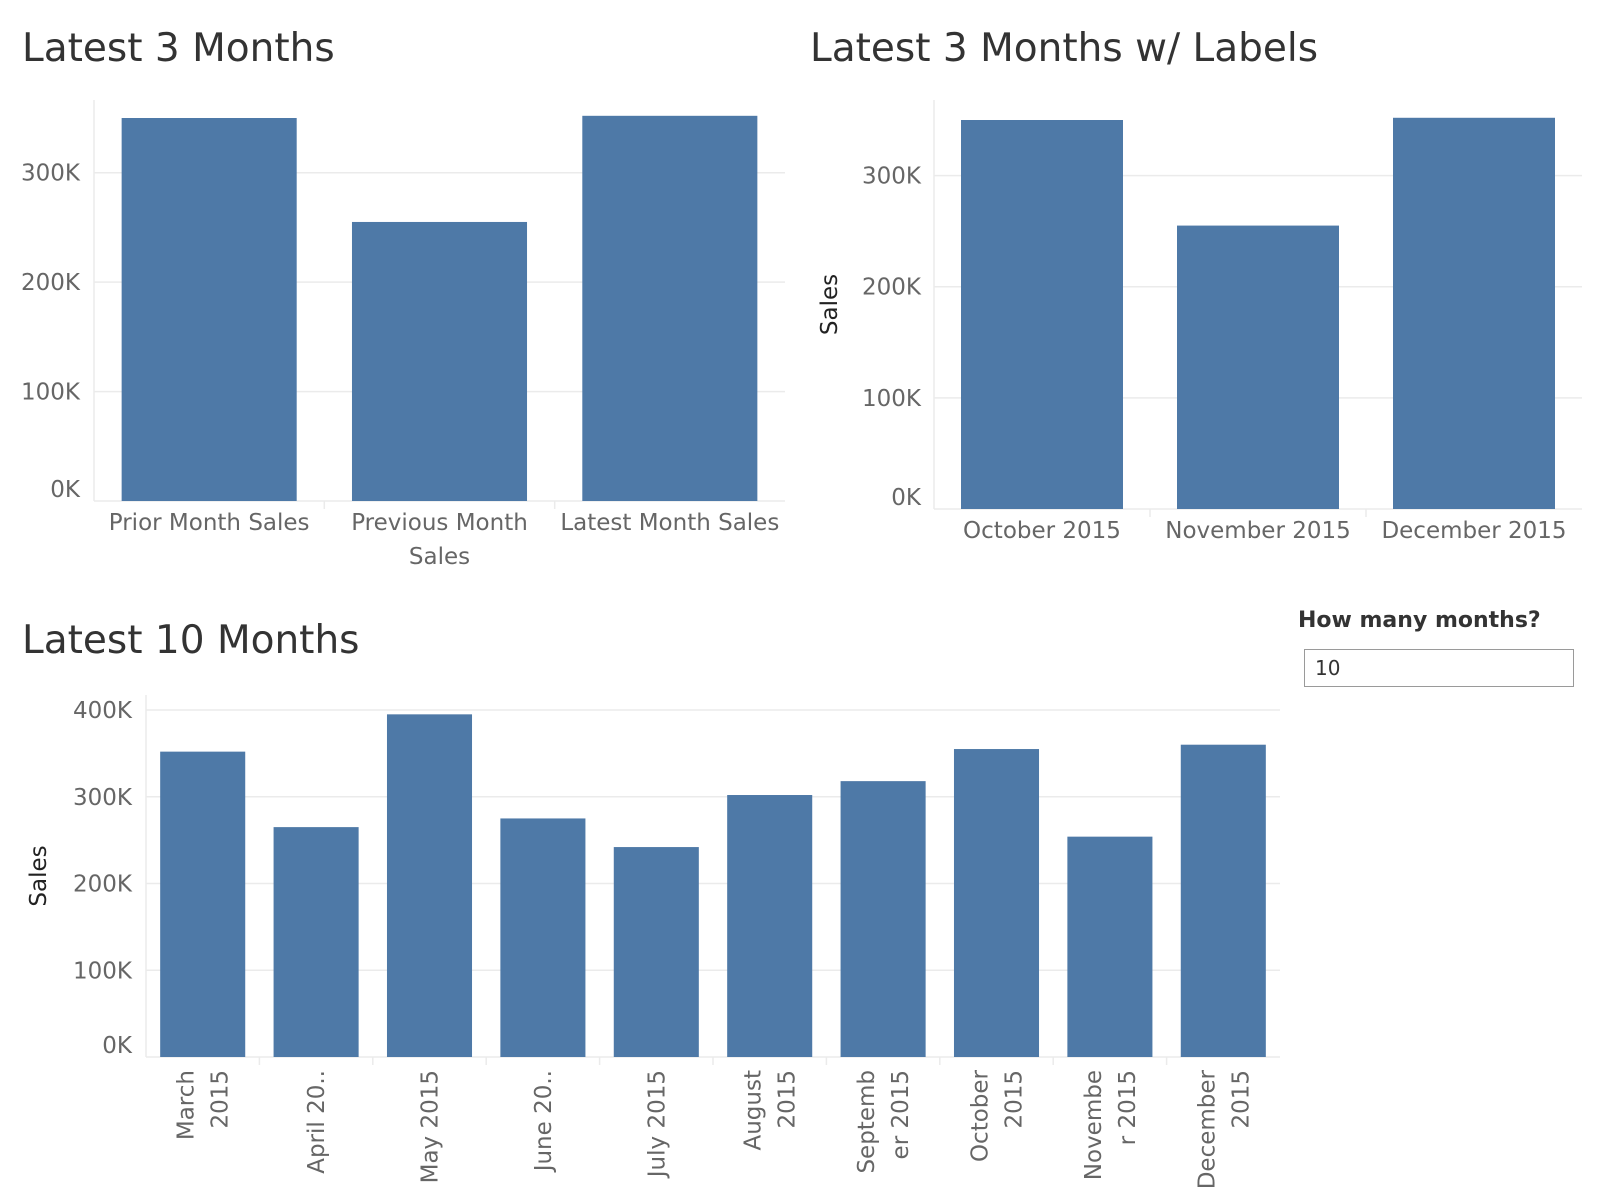 Image resolution: width=1600 pixels, height=1200 pixels. What do you see at coordinates (191, 640) in the screenshot?
I see `chart-title: Latest 10 Months` at bounding box center [191, 640].